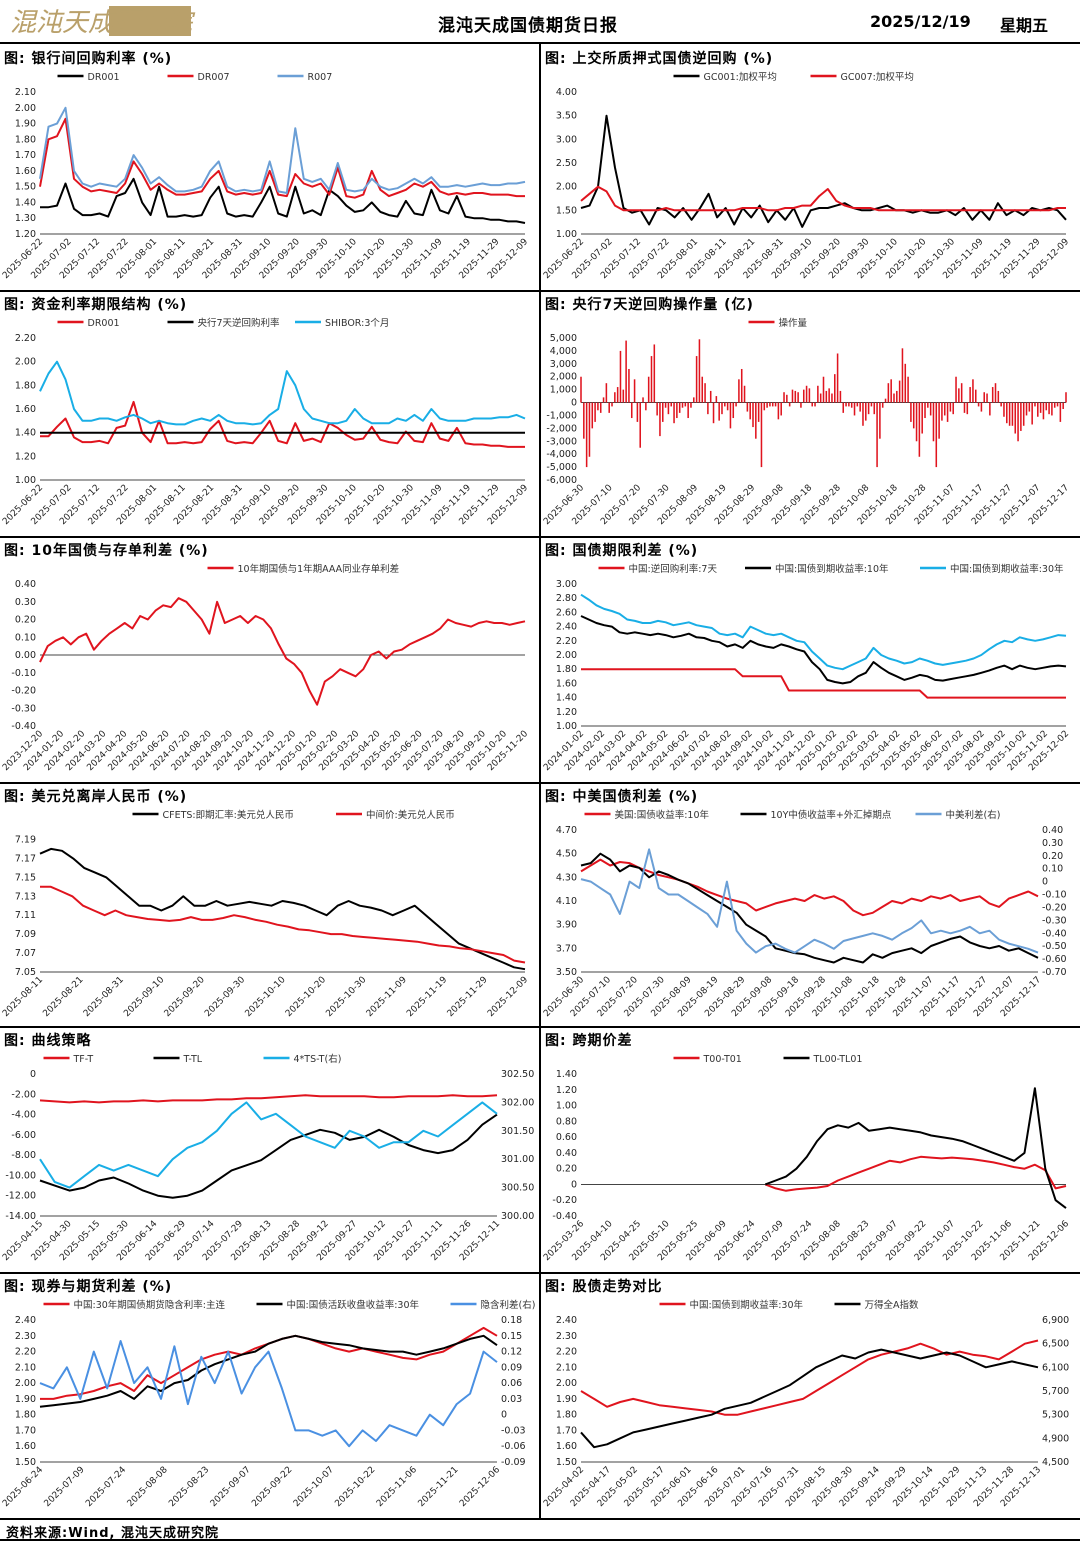  What do you see at coordinates (1055, 1415) in the screenshot?
I see `y-right-tick-label: 5,300` at bounding box center [1055, 1415].